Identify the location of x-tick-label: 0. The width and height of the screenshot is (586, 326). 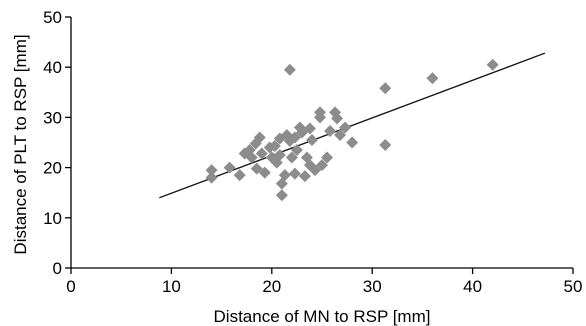
(70, 286).